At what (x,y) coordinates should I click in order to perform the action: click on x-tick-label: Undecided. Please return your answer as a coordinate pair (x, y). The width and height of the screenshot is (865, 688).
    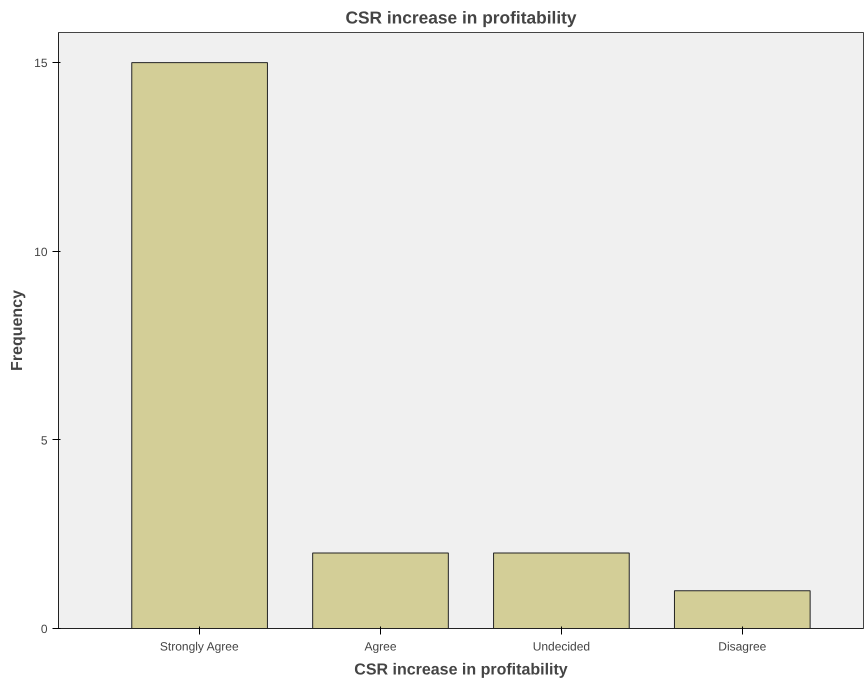
    Looking at the image, I should click on (561, 647).